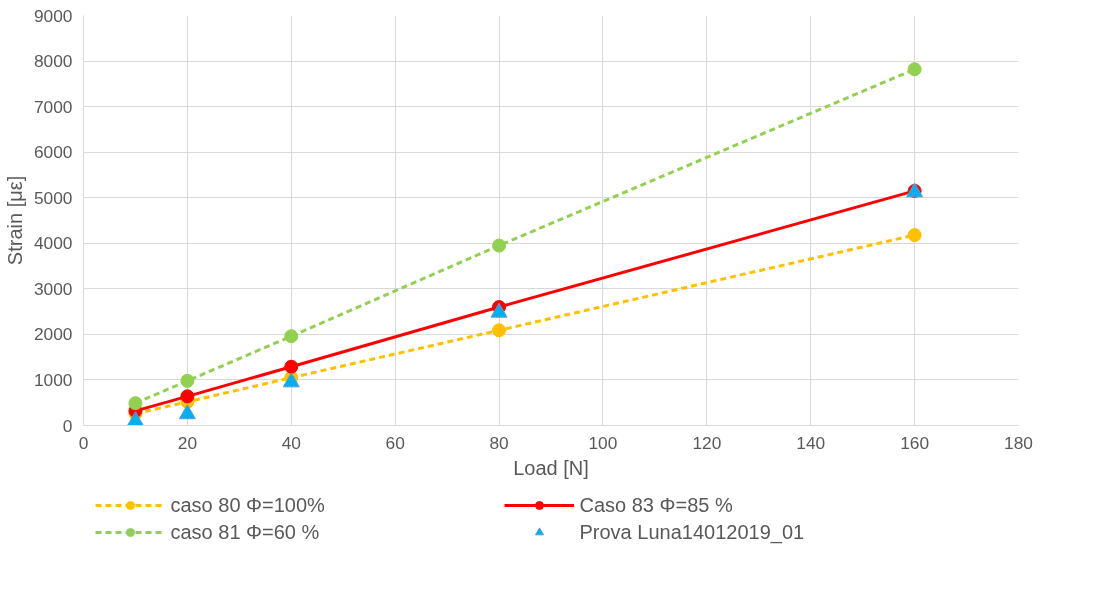  What do you see at coordinates (656, 505) in the screenshot?
I see `legend-label: Caso 83 Φ=85 %` at bounding box center [656, 505].